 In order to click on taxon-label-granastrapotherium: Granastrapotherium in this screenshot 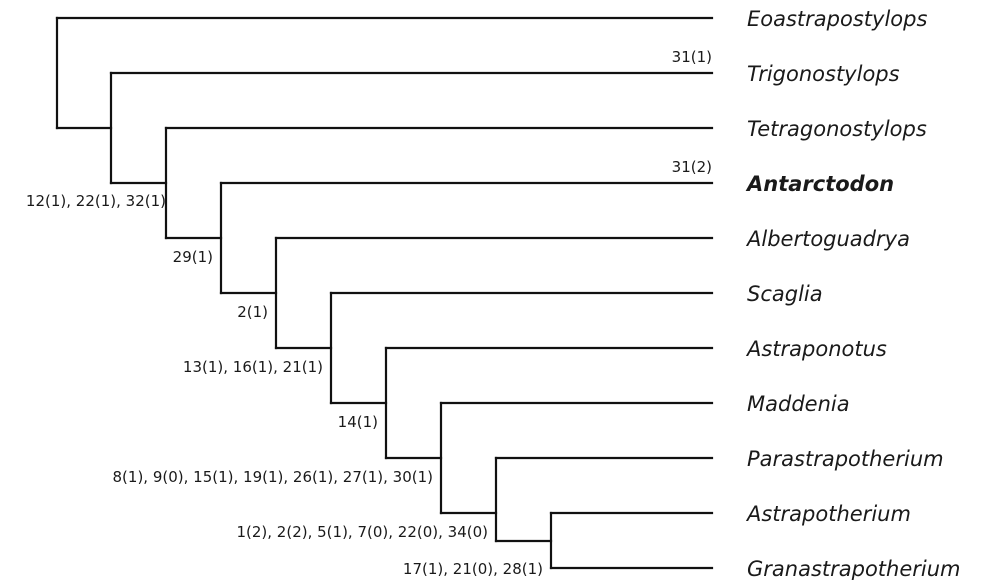, I will do `click(854, 568)`.